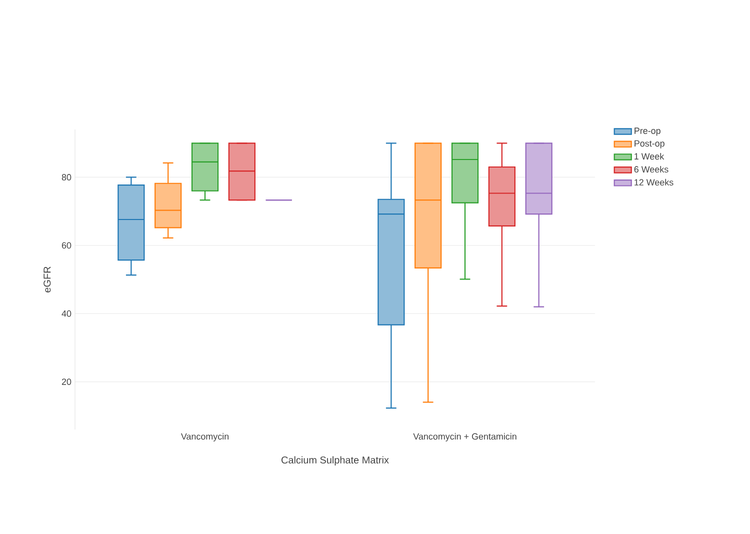  Describe the element at coordinates (335, 461) in the screenshot. I see `x-axis-title: Calcium Sulphate Matrix` at that location.